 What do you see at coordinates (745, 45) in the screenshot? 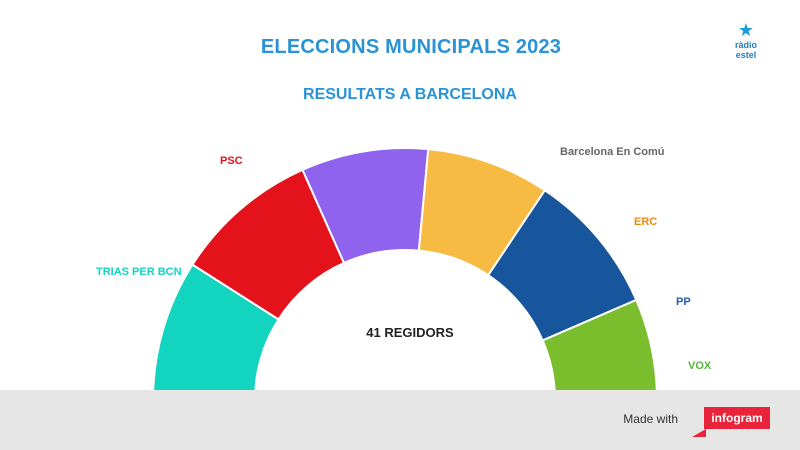
I see `brand-line1: ràdio` at bounding box center [745, 45].